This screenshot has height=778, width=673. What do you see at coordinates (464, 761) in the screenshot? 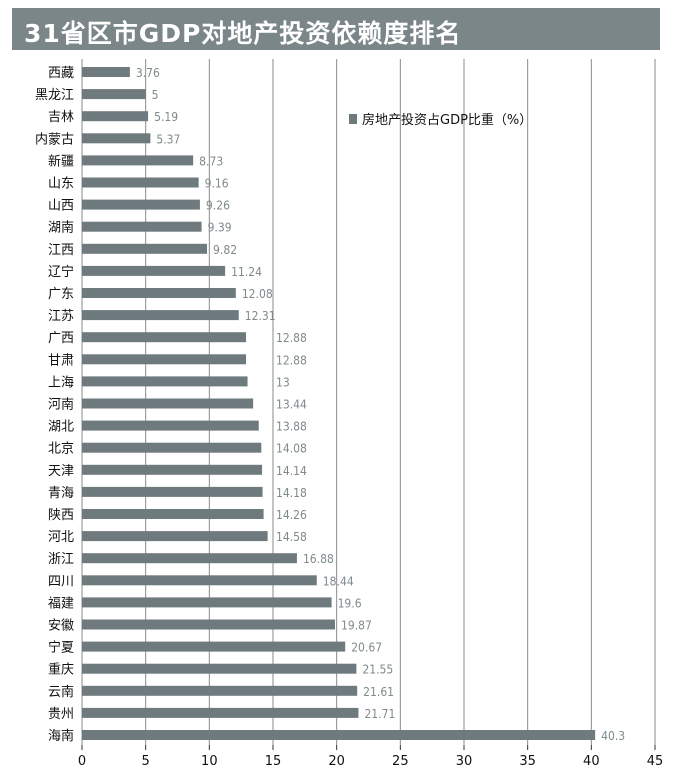
I see `x-tick-label: 30` at bounding box center [464, 761].